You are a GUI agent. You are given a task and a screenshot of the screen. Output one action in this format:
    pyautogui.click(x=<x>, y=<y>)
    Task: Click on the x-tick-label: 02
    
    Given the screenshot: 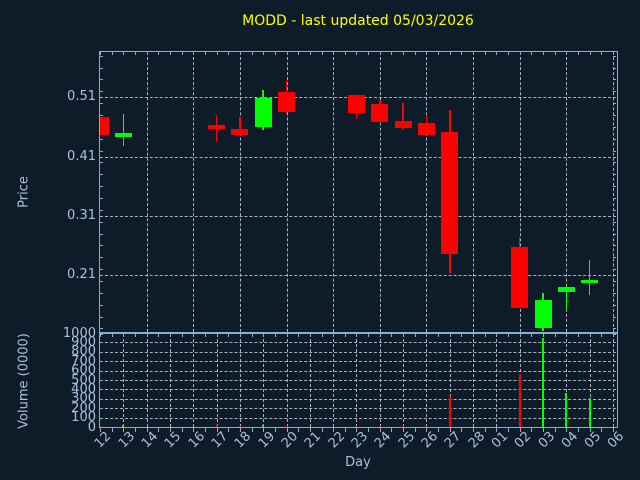 What is the action you would take?
    pyautogui.click(x=523, y=440)
    